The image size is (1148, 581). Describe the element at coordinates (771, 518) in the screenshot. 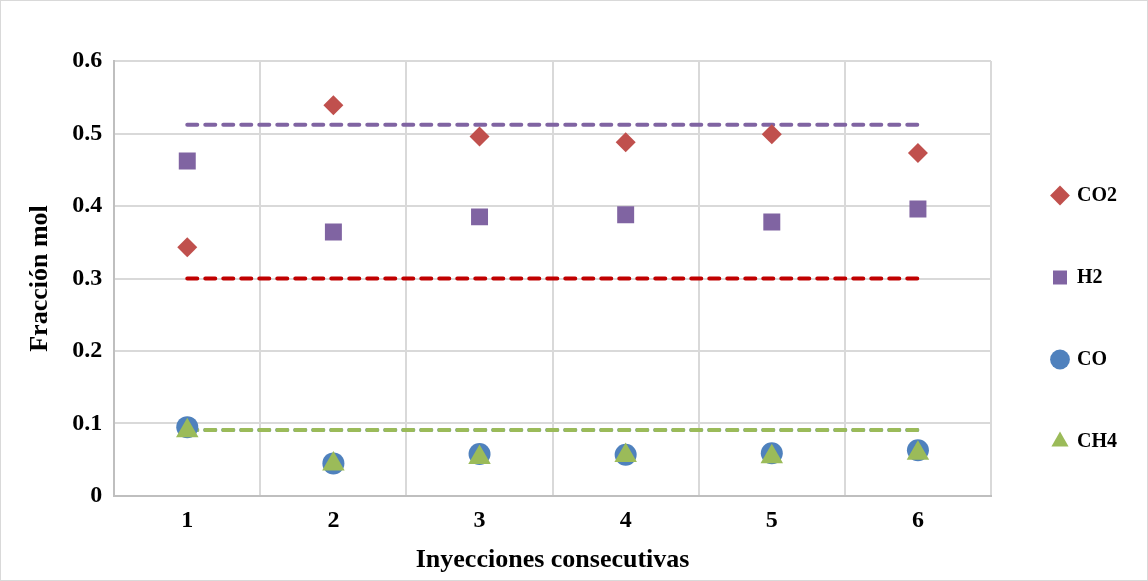

I see `x-tick-label: 5` at that location.